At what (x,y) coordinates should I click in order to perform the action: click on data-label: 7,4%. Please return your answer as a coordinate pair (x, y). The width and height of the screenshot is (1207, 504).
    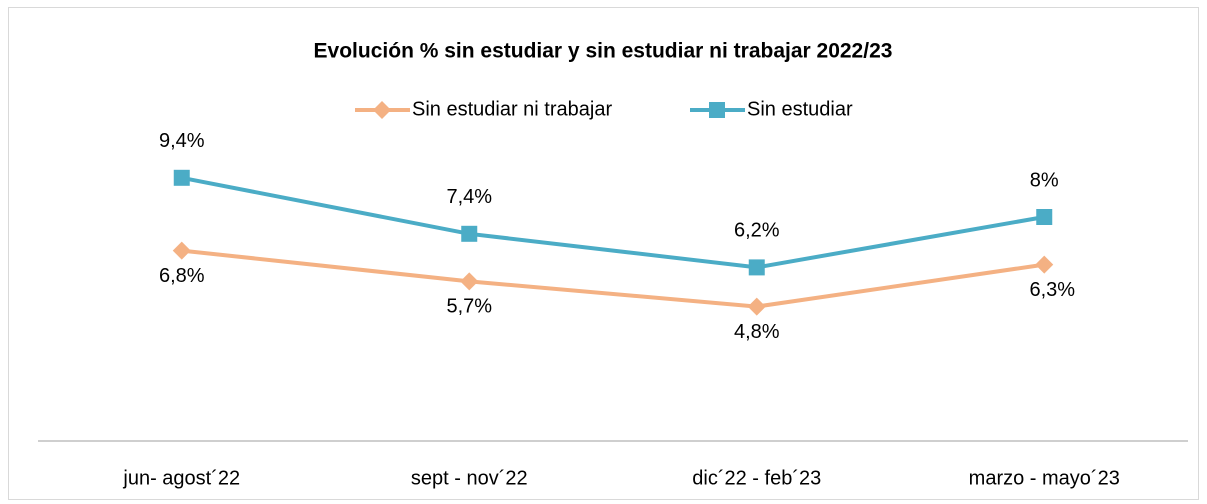
    Looking at the image, I should click on (469, 197).